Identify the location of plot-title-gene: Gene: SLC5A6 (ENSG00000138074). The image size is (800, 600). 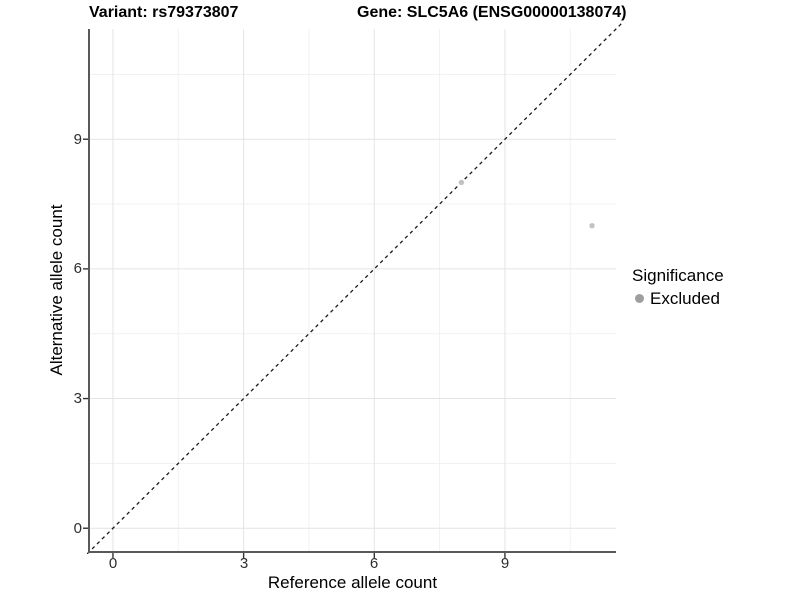
(492, 12).